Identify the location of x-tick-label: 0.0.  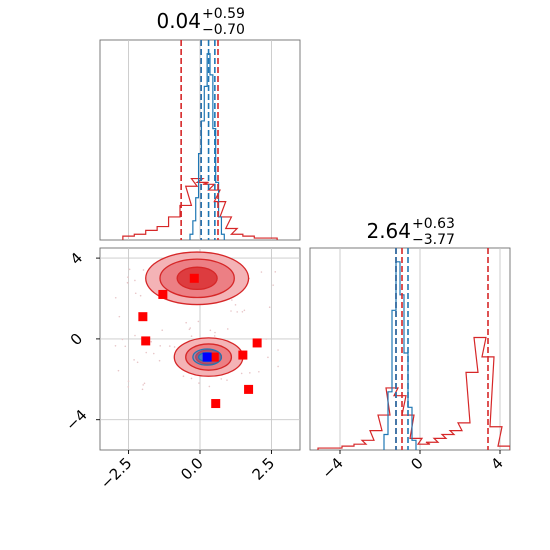
(192, 469).